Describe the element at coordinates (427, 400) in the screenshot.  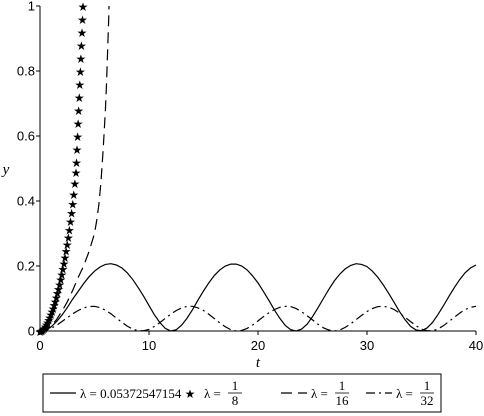
I see `legend-fraction-denominator: 32` at that location.